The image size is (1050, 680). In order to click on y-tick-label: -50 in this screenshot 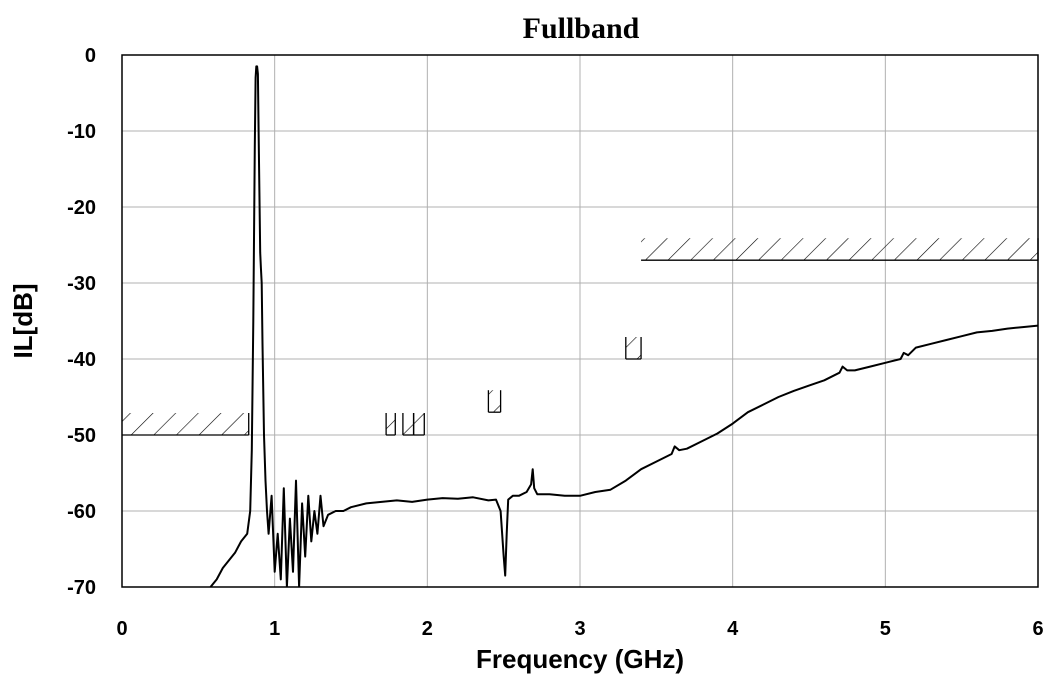, I will do `click(81, 436)`.